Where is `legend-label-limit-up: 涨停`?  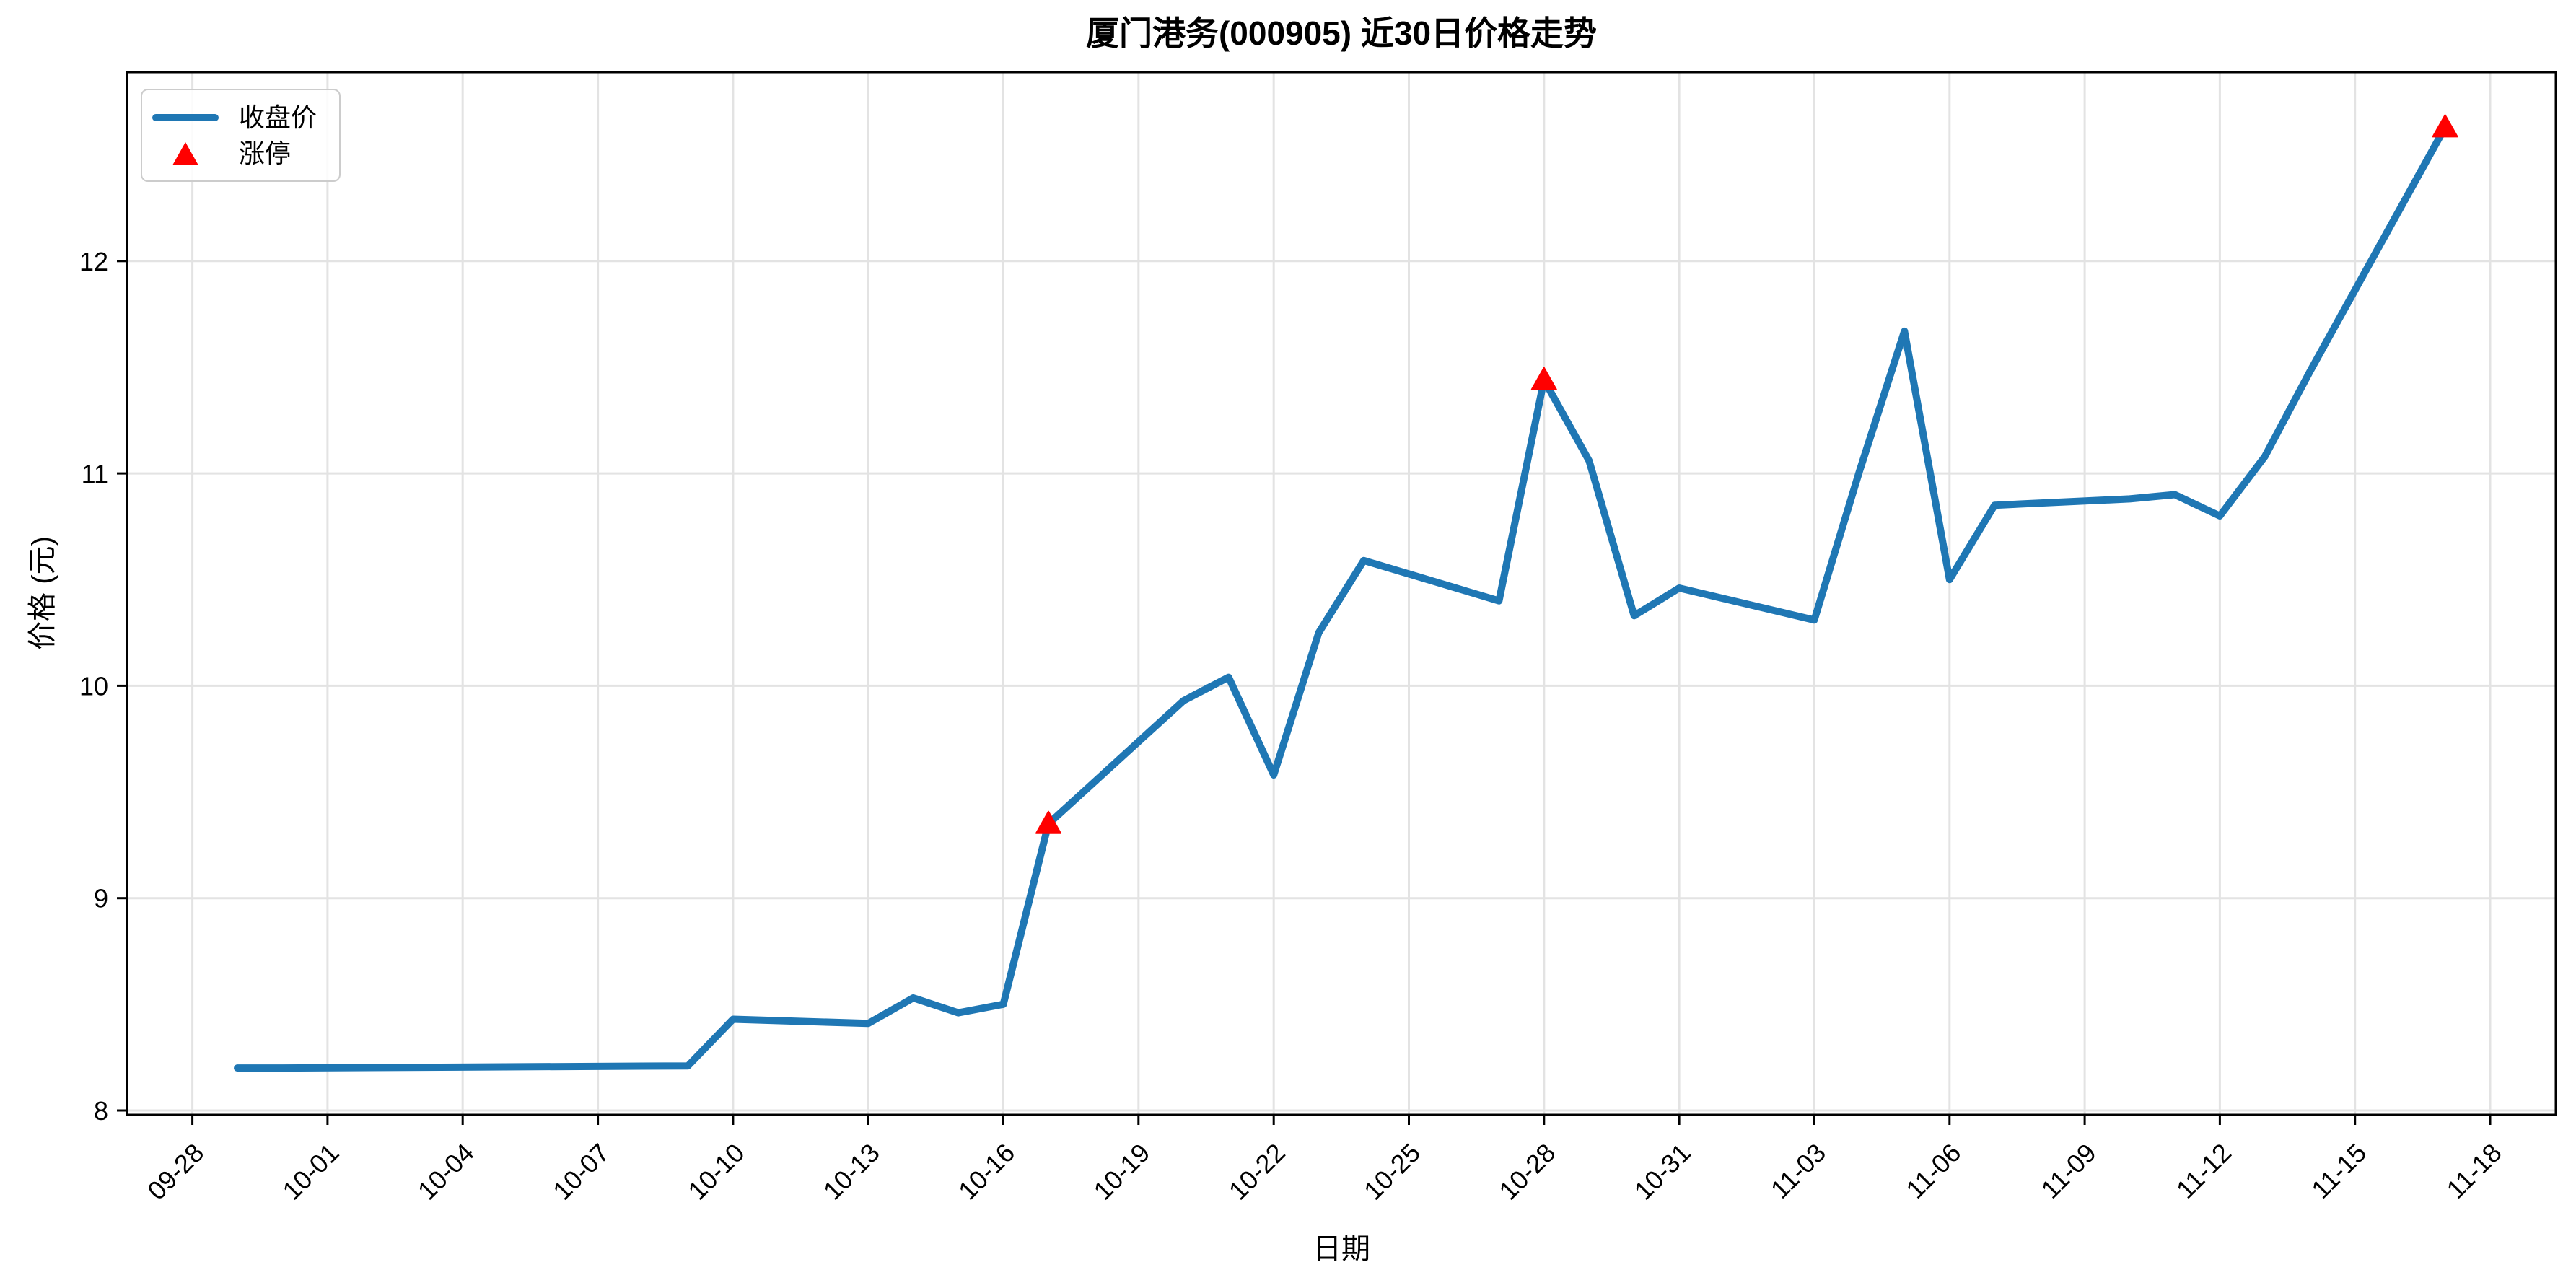
legend-label-limit-up: 涨停 is located at coordinates (265, 153).